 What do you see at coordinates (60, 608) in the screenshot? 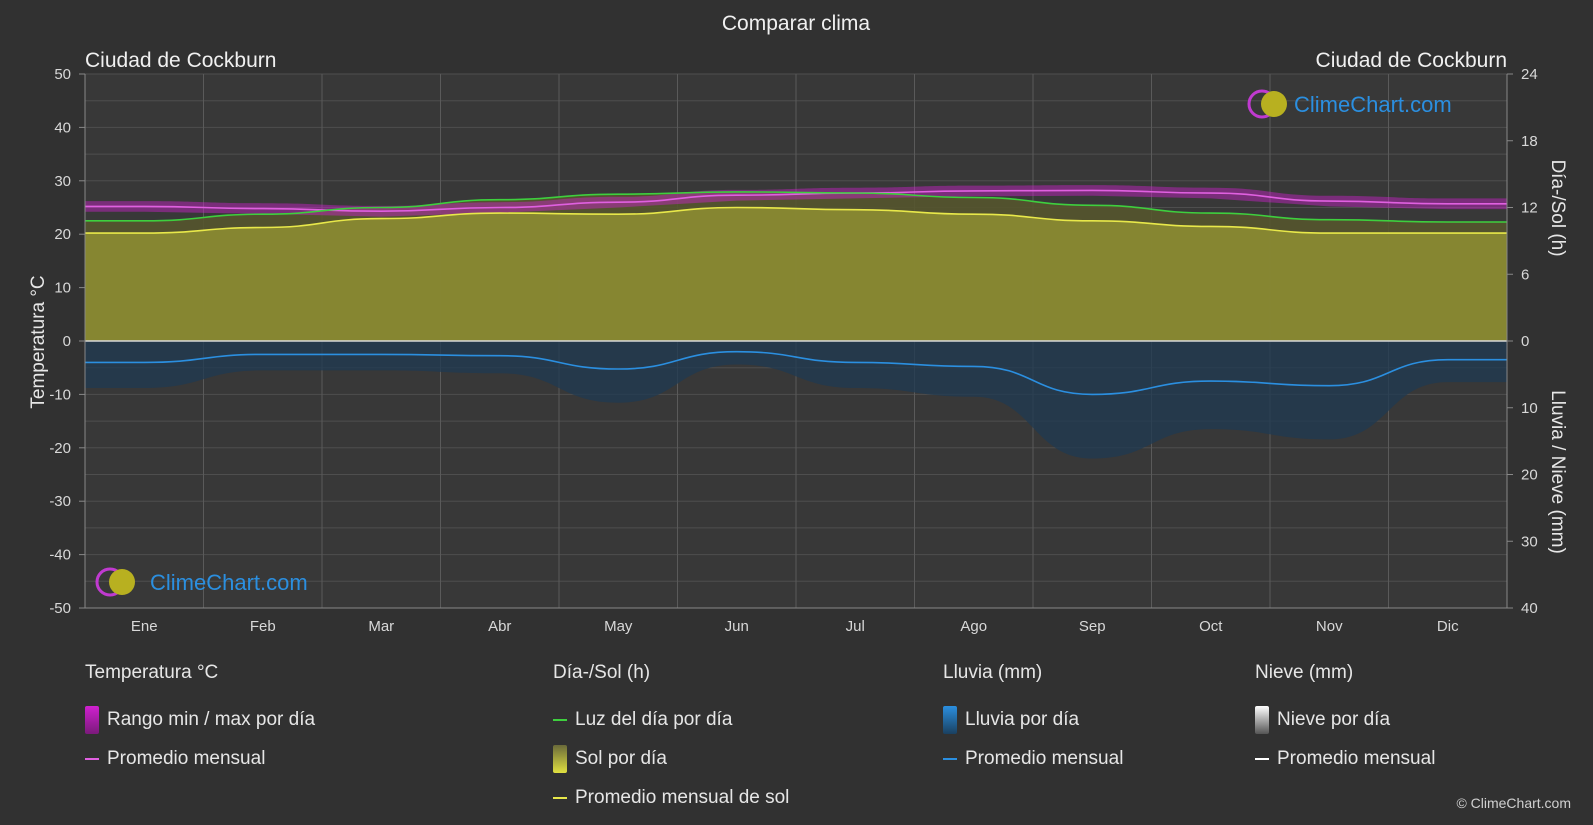
I see `left-tick-label: -50` at bounding box center [60, 608].